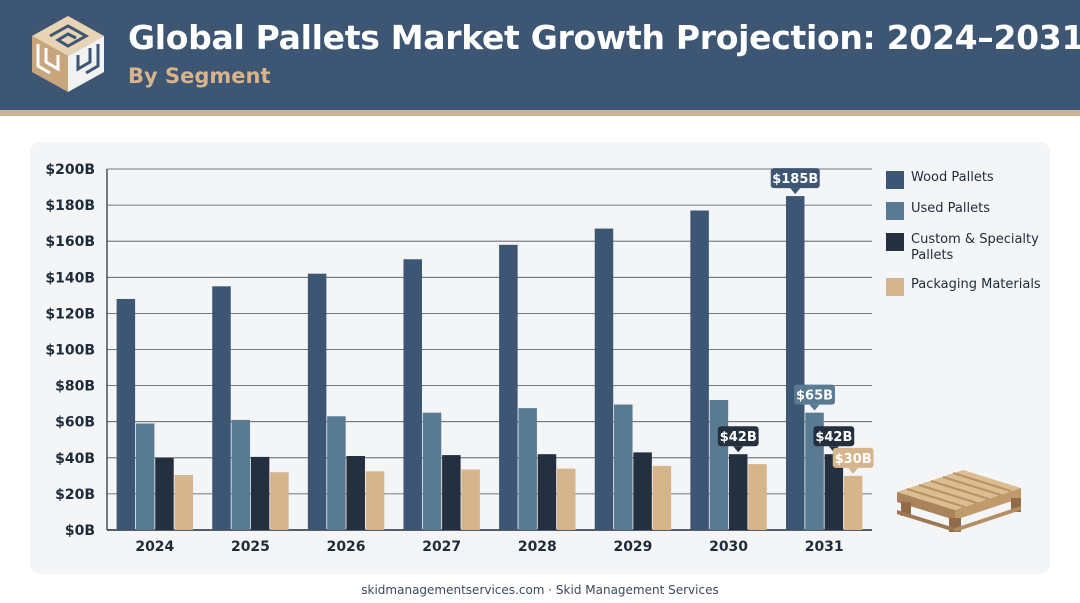 This screenshot has width=1080, height=603. I want to click on legend-item: Custom & Specialty Pallets, so click(976, 248).